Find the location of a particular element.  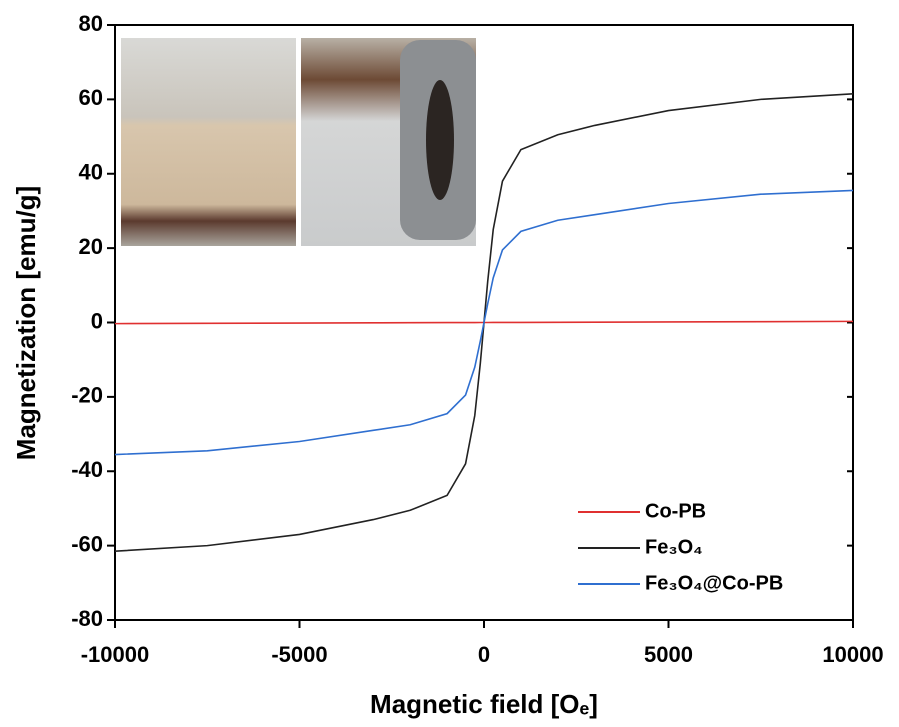

legend-label: Fe₃O₄ is located at coordinates (674, 547).